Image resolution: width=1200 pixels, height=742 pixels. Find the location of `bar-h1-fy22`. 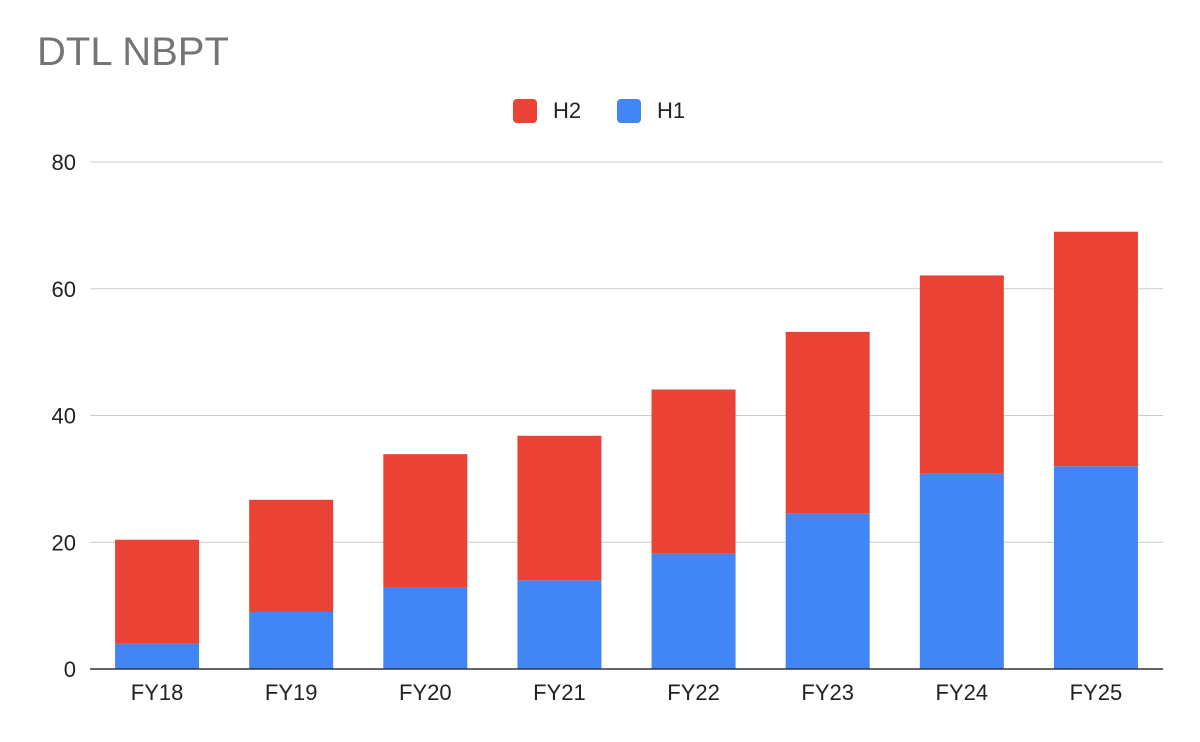

bar-h1-fy22 is located at coordinates (693, 611).